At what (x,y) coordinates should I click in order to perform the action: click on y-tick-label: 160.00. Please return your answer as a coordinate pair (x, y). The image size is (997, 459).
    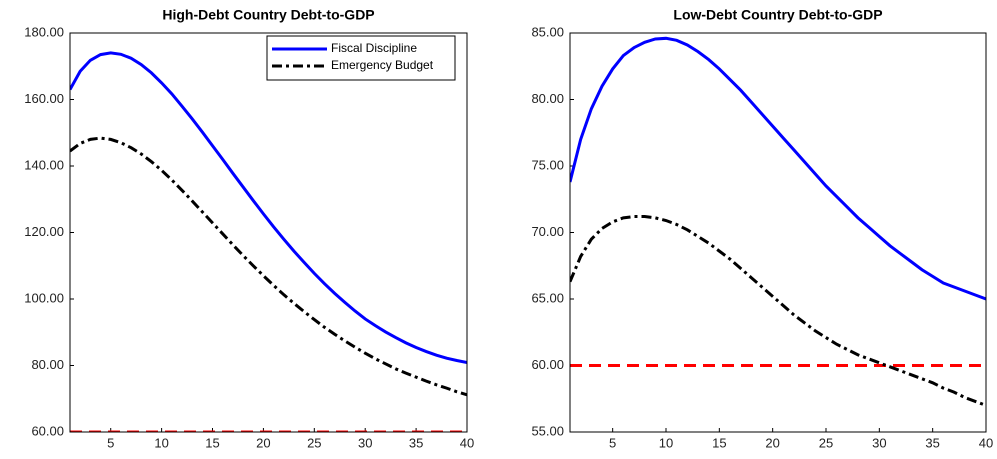
    Looking at the image, I should click on (44, 98).